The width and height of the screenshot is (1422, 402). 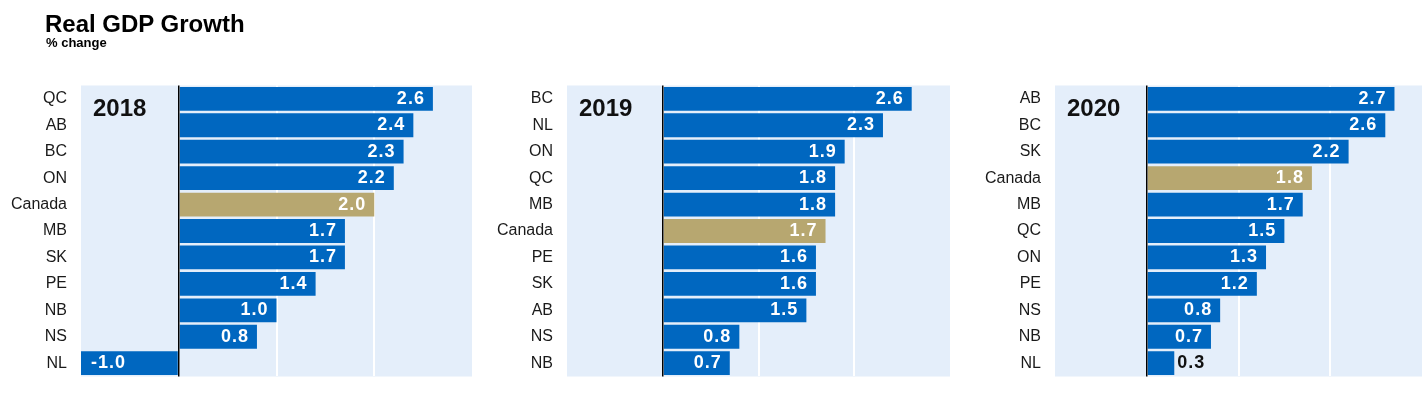 What do you see at coordinates (1244, 256) in the screenshot?
I see `data-label: 1.3` at bounding box center [1244, 256].